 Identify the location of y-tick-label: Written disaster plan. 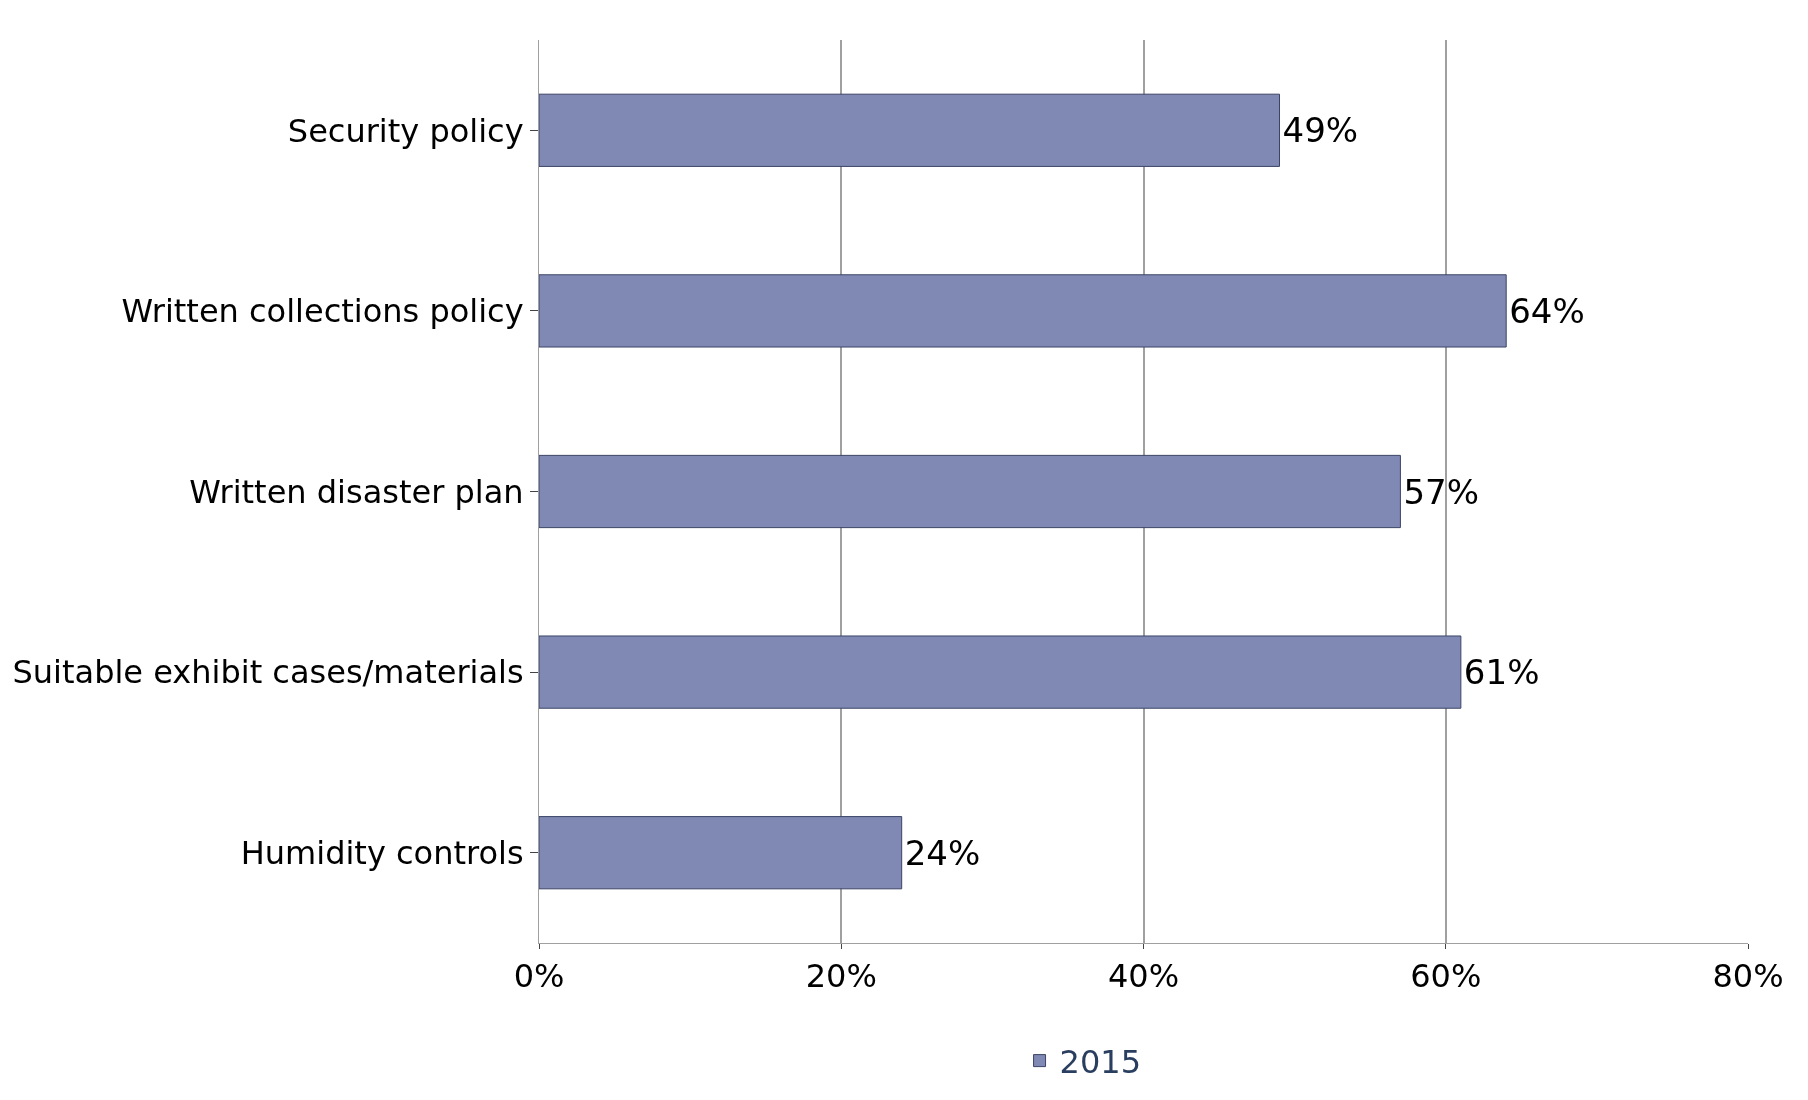
(356, 491).